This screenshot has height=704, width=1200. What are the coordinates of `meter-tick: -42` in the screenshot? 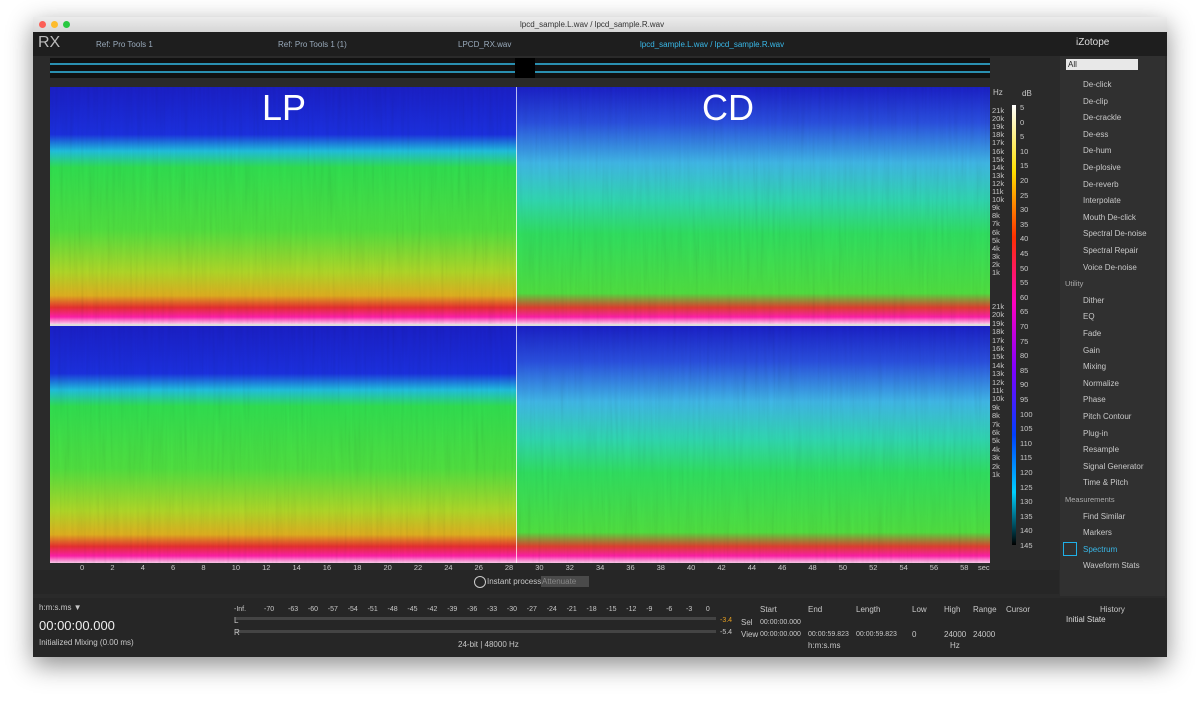 It's located at (432, 609).